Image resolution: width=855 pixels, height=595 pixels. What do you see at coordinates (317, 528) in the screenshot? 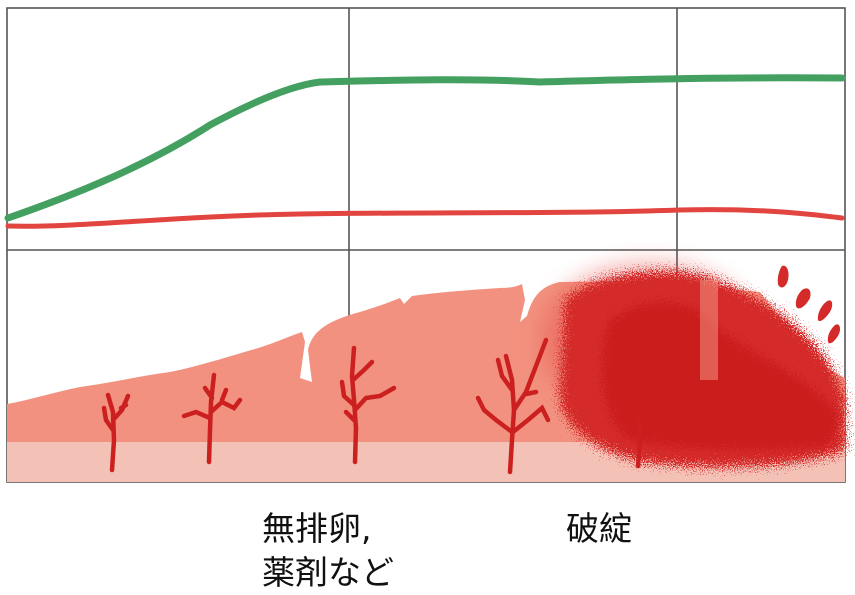
I see `label-anovulation-line1: 無排卵,` at bounding box center [317, 528].